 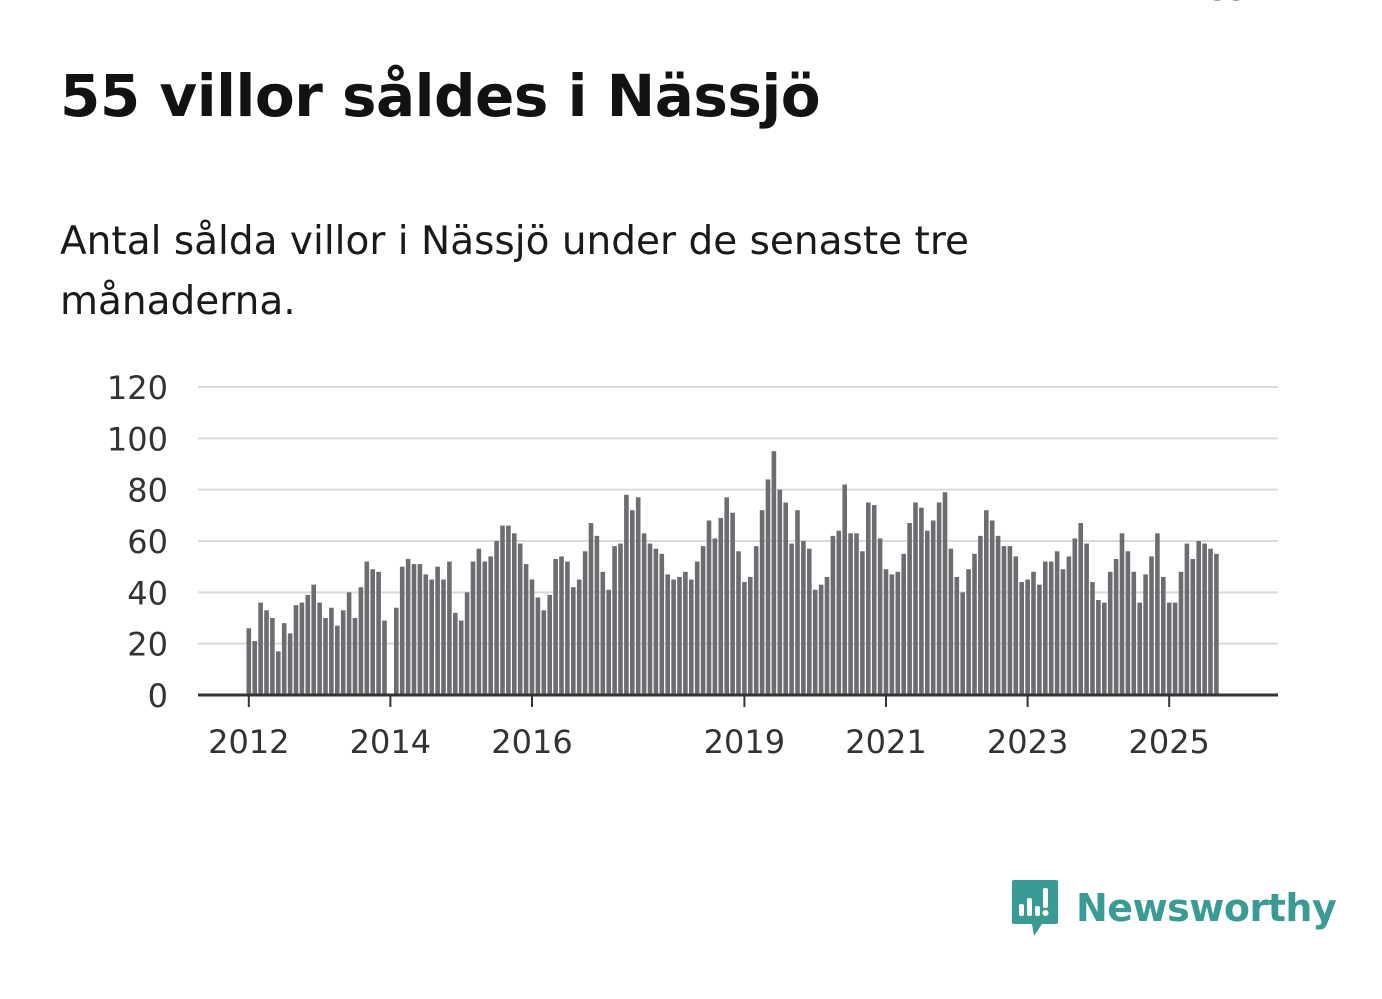 I want to click on y-tick-label: 100, so click(x=137, y=439).